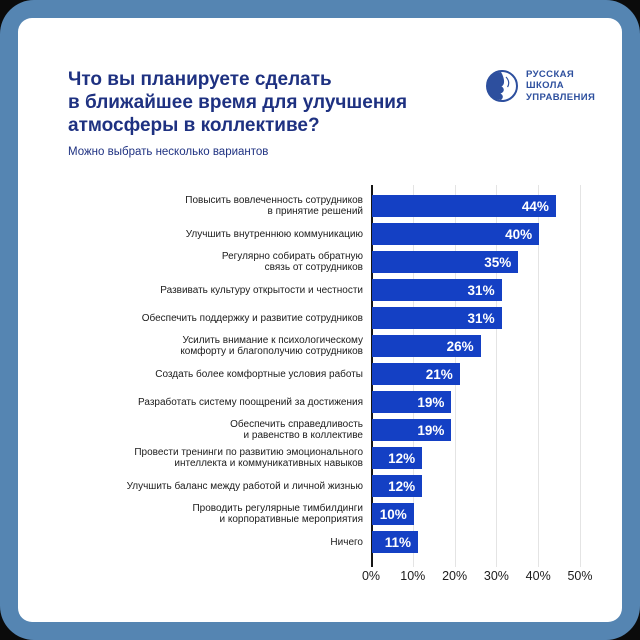  I want to click on rsu-emblem-icon, so click(502, 86).